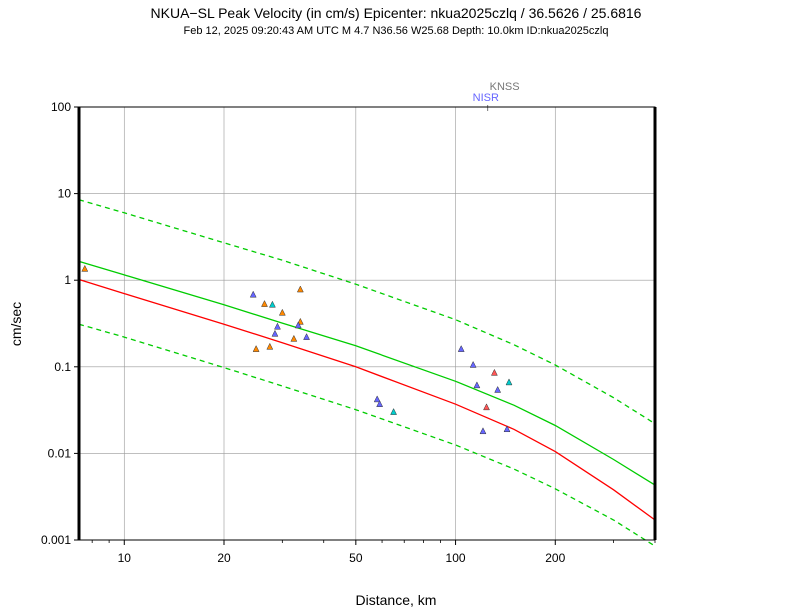  Describe the element at coordinates (505, 87) in the screenshot. I see `off-scale-station-label: KNSS` at that location.